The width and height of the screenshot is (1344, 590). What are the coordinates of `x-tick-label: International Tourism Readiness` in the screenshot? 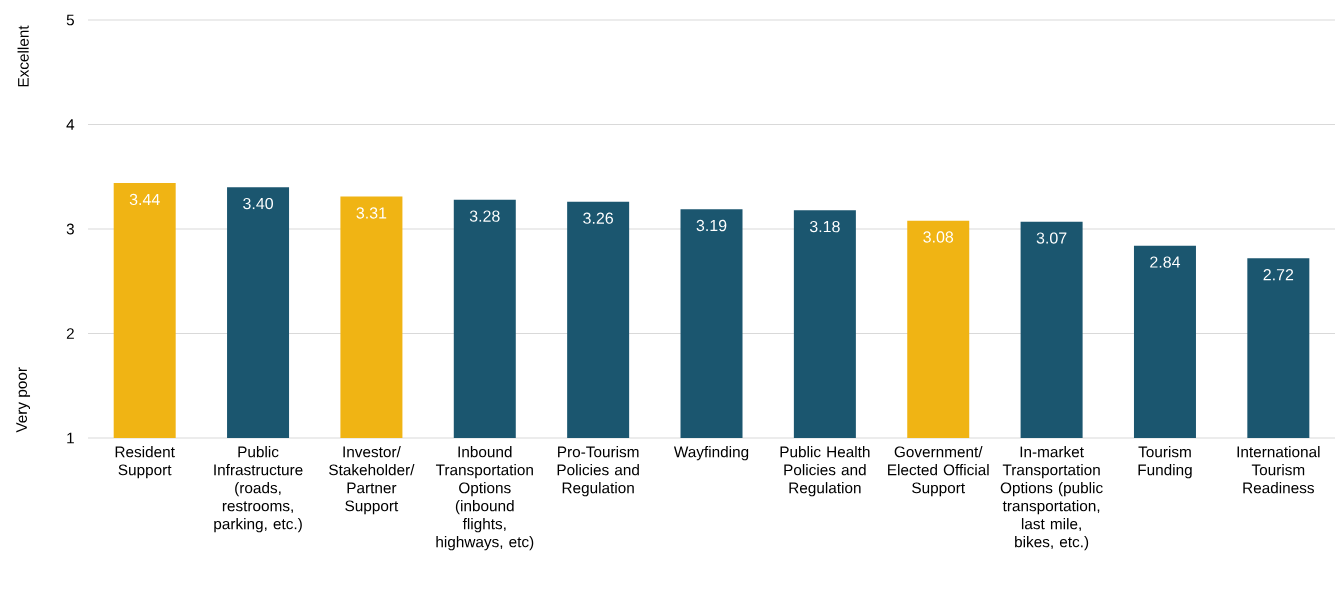 It's located at (1278, 470).